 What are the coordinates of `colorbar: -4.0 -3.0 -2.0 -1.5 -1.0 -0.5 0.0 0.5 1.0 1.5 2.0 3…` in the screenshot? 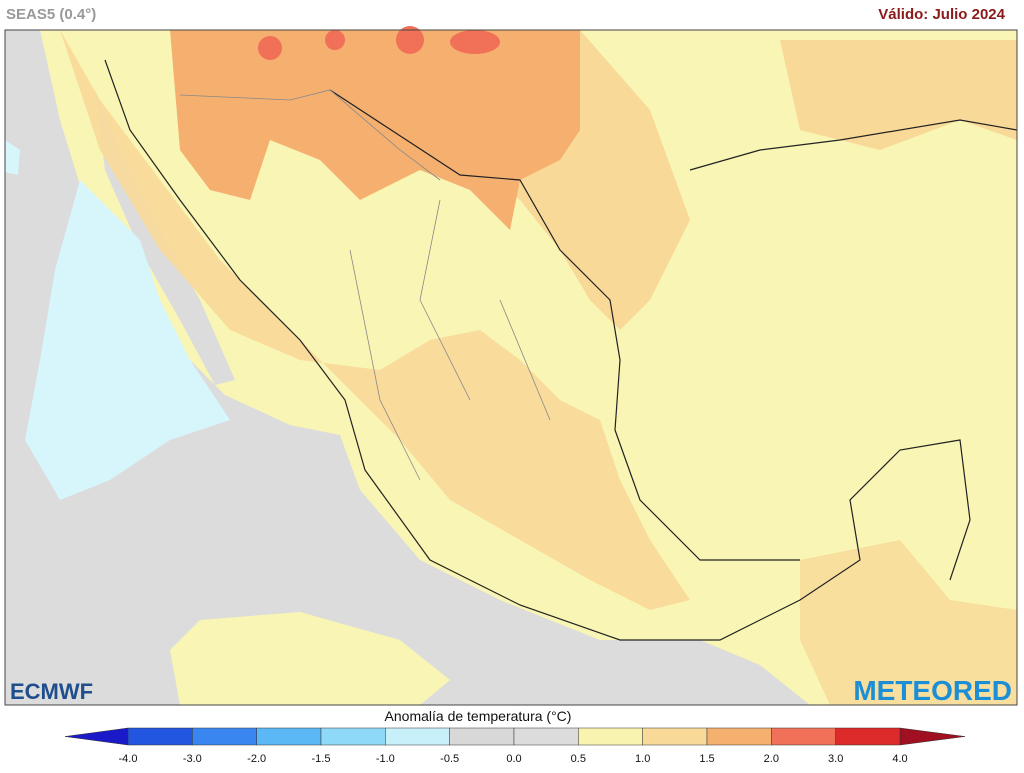 It's located at (515, 746).